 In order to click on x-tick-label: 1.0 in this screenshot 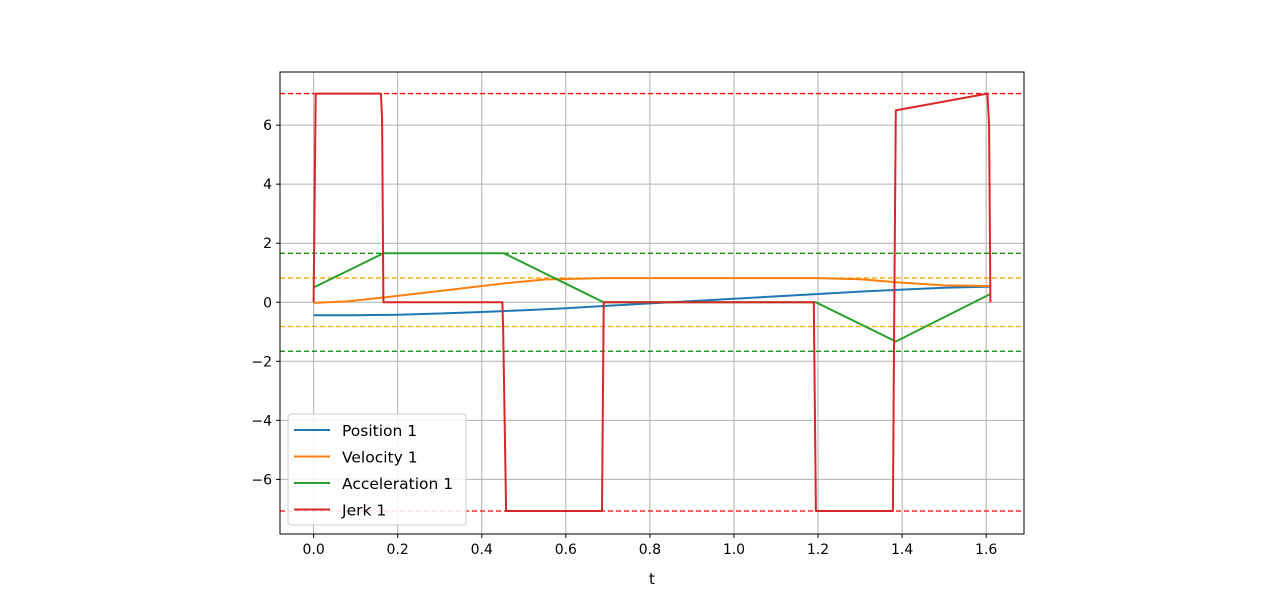, I will do `click(734, 550)`.